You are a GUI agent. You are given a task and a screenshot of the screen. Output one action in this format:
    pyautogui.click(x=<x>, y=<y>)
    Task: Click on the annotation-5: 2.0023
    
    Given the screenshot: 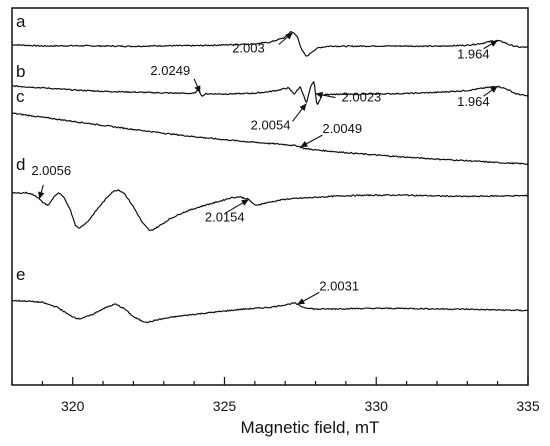 What is the action you would take?
    pyautogui.click(x=348, y=97)
    